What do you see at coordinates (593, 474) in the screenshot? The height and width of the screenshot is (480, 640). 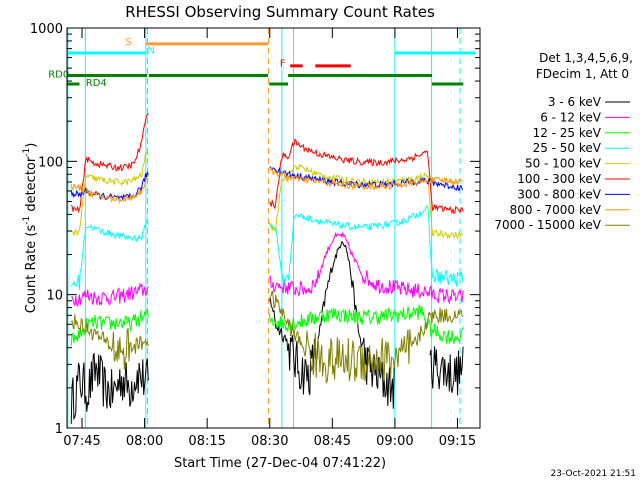 I see `generated-timestamp: 23-Oct-2021 21:51` at bounding box center [593, 474].